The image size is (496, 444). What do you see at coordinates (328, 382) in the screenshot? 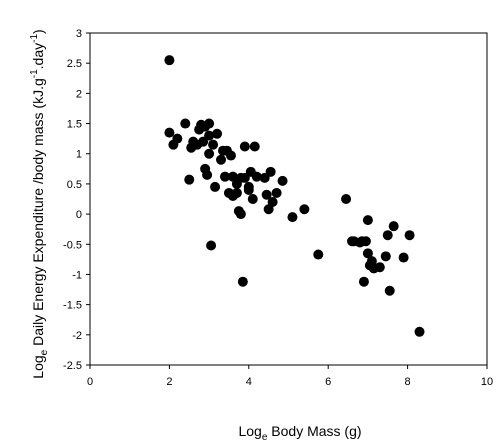
I see `x-tick-label: 6` at bounding box center [328, 382].